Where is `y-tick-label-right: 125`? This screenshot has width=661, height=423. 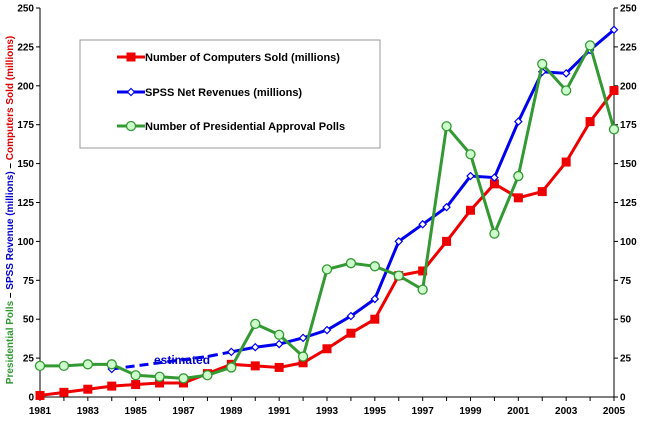 y-tick-label-right: 125 is located at coordinates (628, 203).